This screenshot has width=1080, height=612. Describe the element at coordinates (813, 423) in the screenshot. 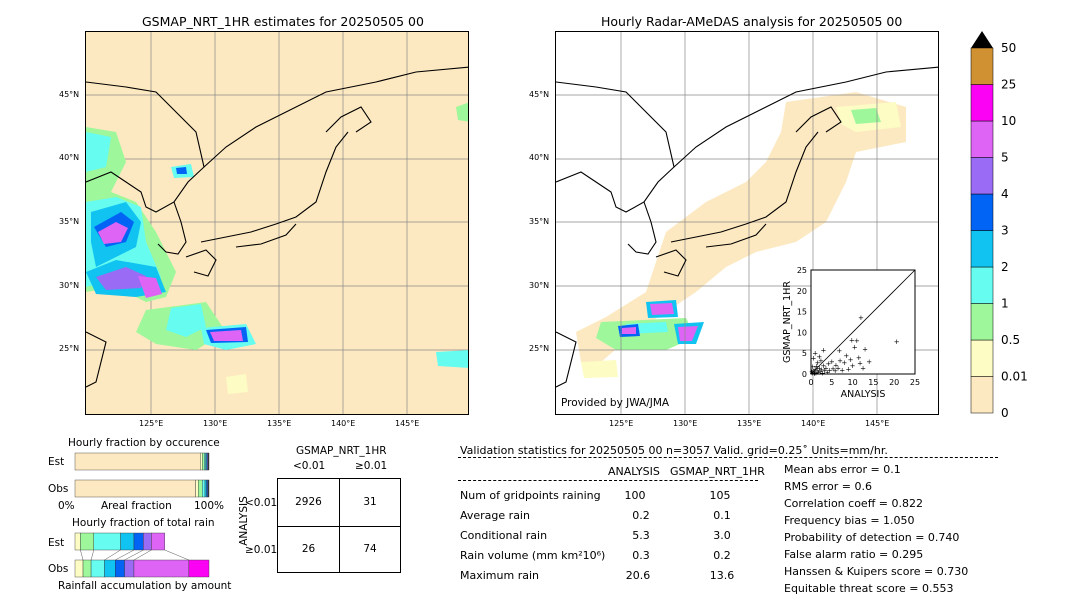

I see `right-x-tick-140: 140°E` at that location.